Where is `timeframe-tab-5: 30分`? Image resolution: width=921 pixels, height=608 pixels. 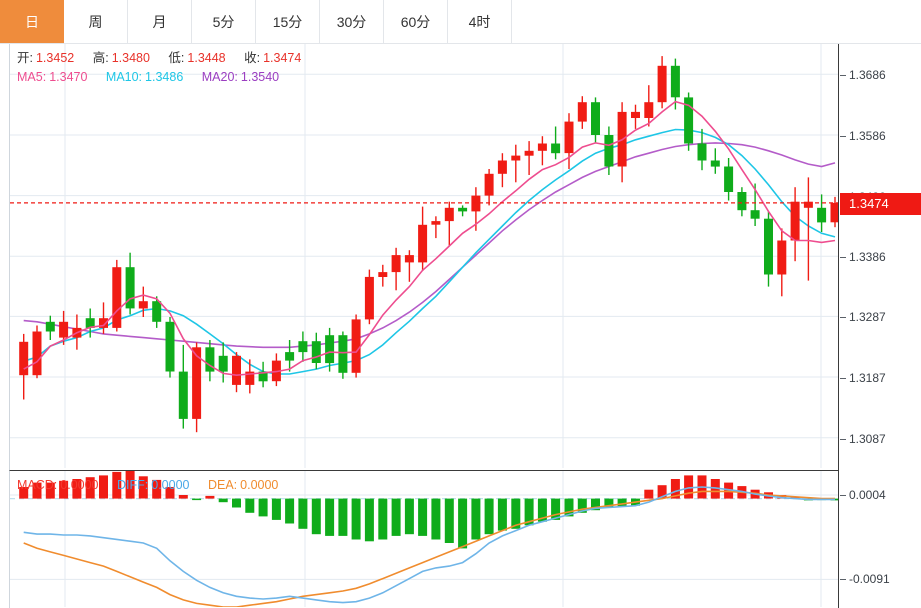 timeframe-tab-5: 30分 is located at coordinates (352, 21).